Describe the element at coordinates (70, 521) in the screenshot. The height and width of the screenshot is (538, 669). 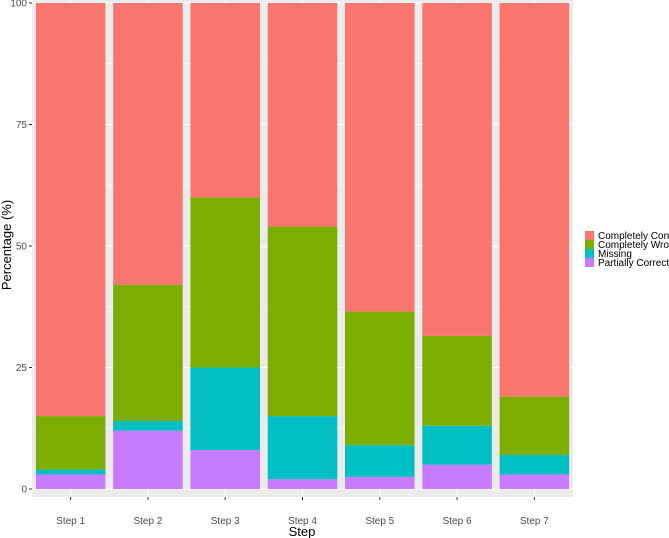
I see `x-tick-label: Step 1` at that location.